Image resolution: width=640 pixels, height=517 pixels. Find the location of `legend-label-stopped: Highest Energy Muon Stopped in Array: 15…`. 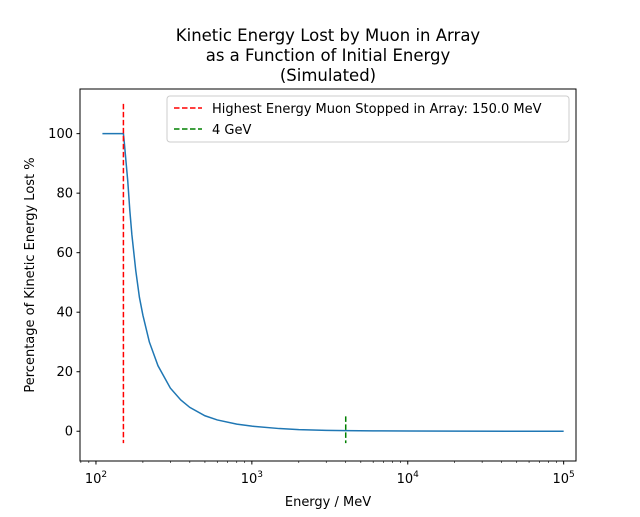

legend-label-stopped: Highest Energy Muon Stopped in Array: 15… is located at coordinates (377, 109).